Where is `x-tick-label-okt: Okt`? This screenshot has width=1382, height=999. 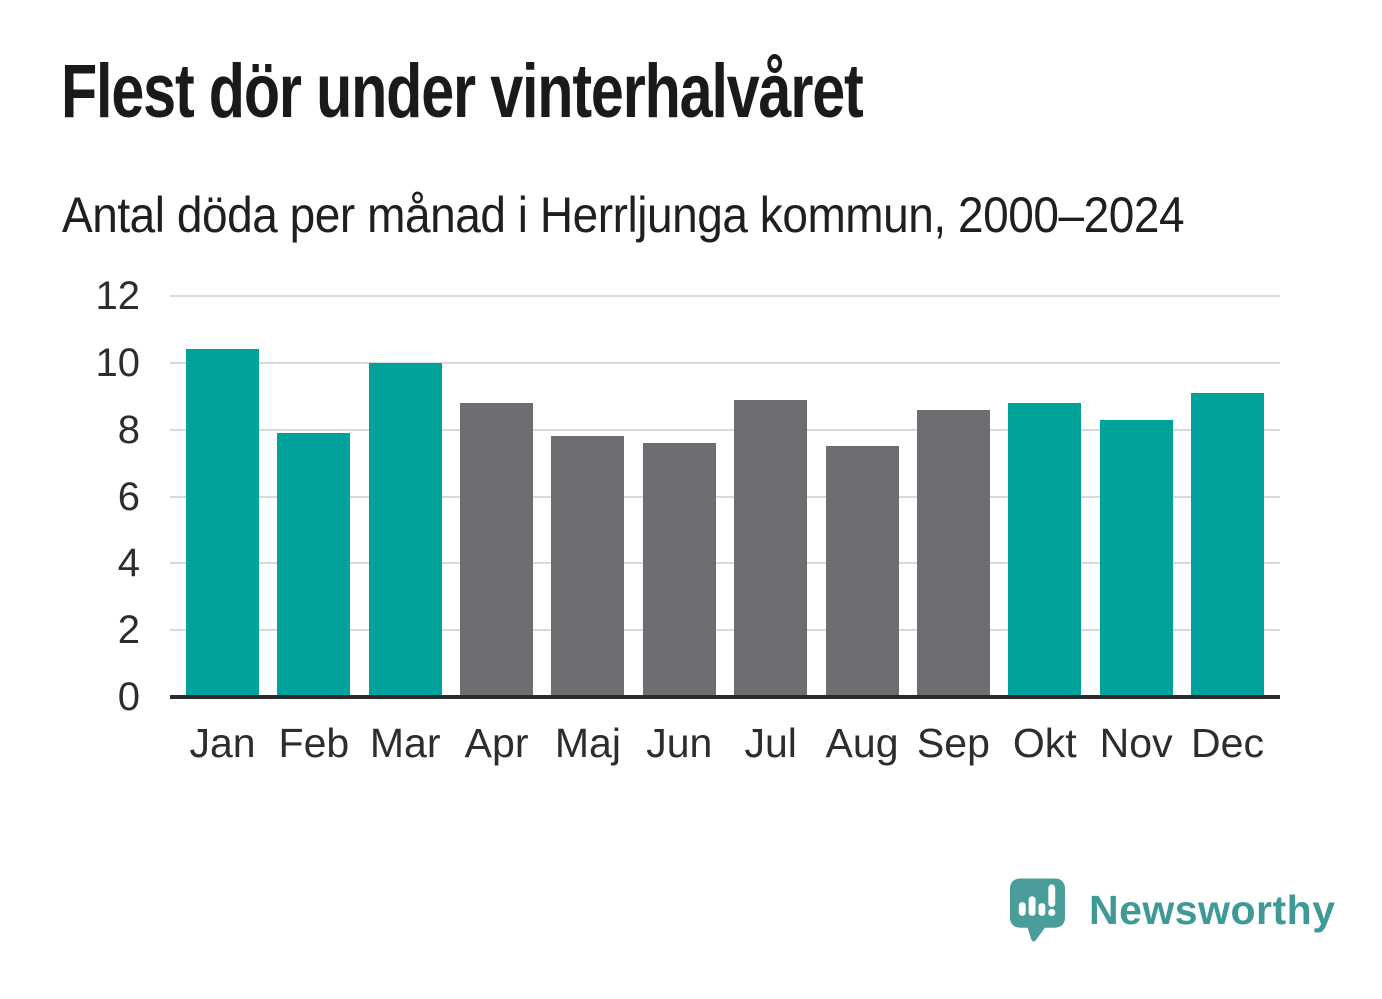
x-tick-label-okt: Okt is located at coordinates (1044, 743).